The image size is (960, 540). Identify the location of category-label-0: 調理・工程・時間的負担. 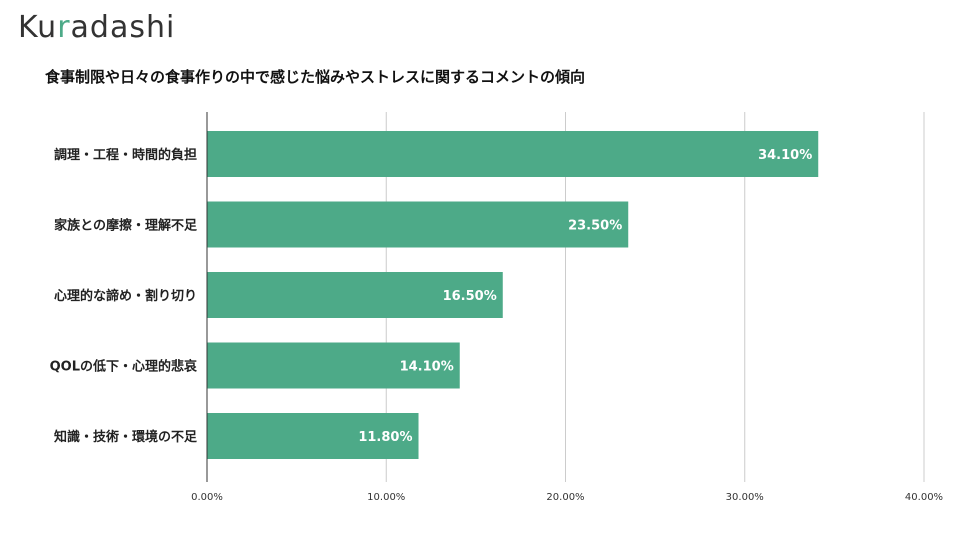
(125, 155).